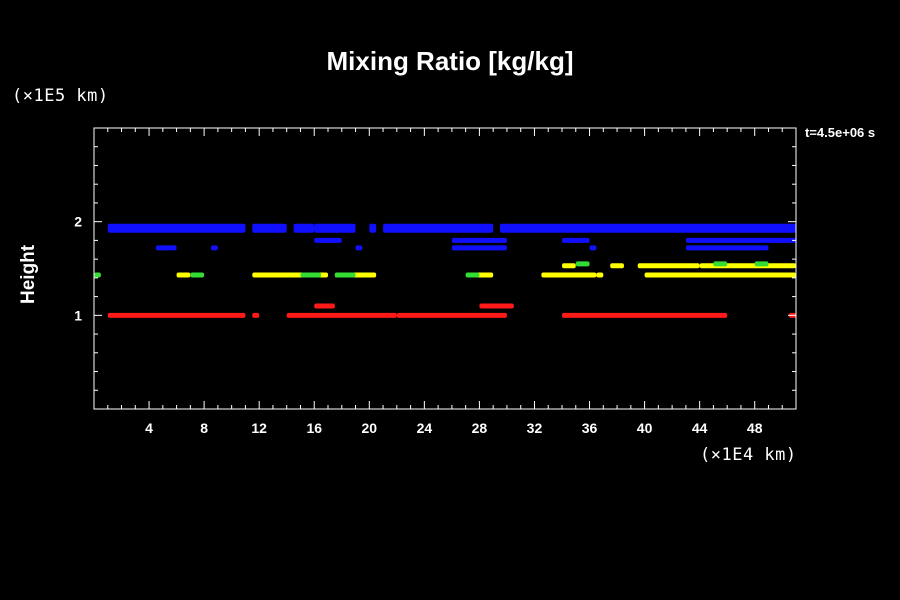 This screenshot has width=900, height=600. What do you see at coordinates (78, 222) in the screenshot?
I see `y-tick-label: 2` at bounding box center [78, 222].